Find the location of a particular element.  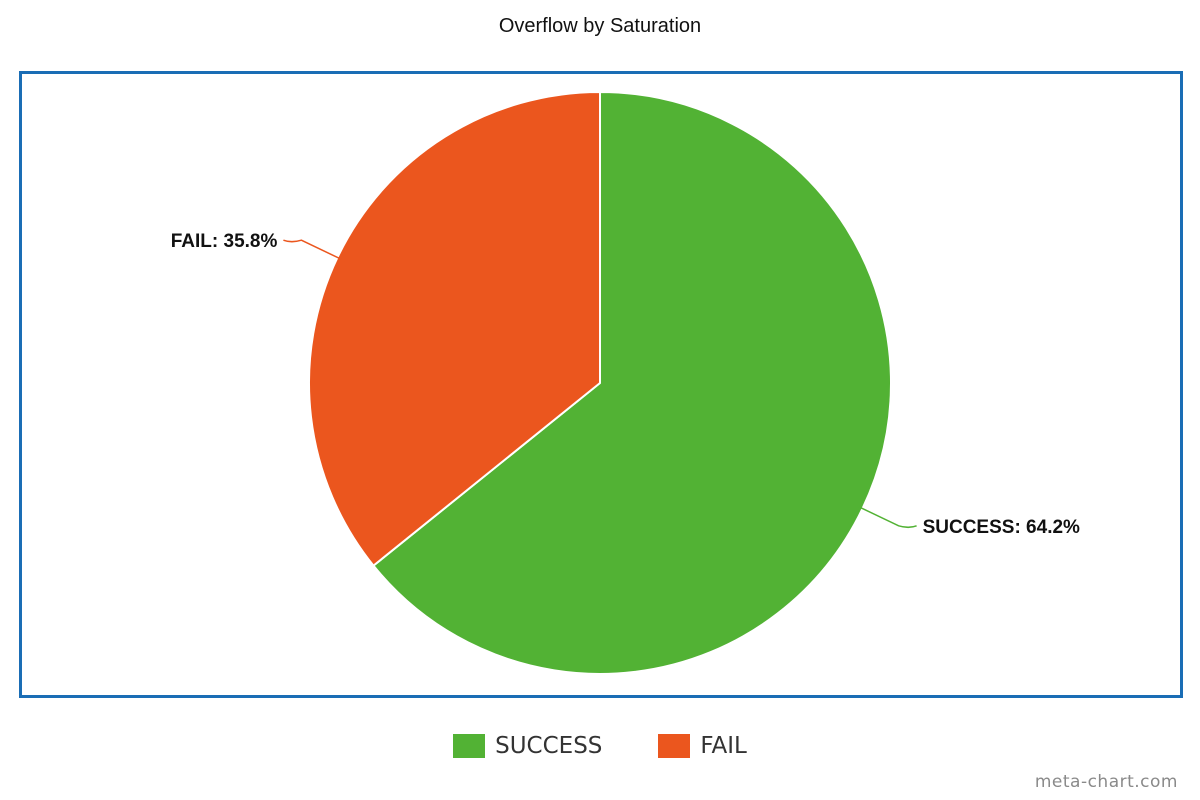

legend-item-fail: FAIL is located at coordinates (702, 746).